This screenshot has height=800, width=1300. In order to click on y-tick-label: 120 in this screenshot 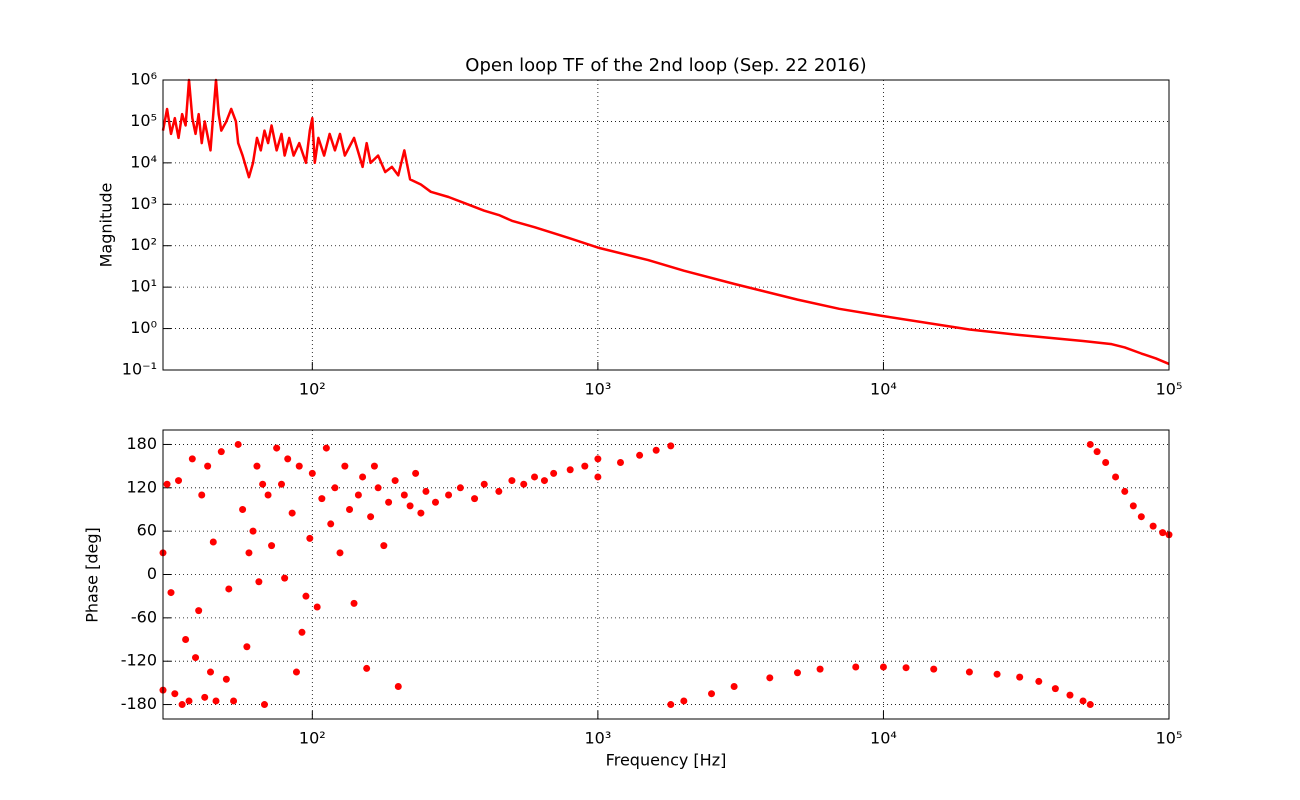, I will do `click(141, 486)`.